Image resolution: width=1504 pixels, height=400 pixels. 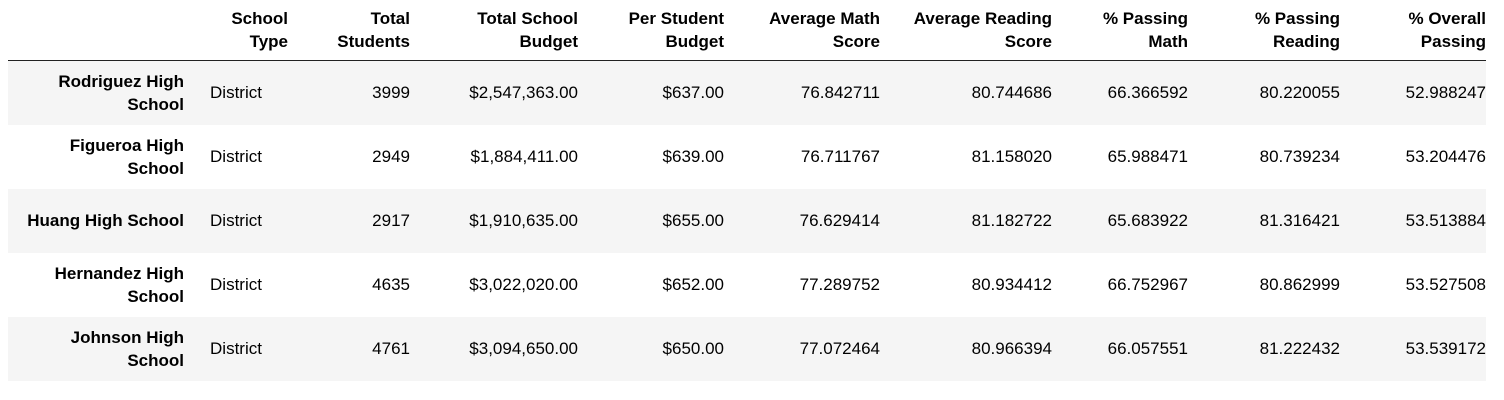 I want to click on table-cell: 80.966394, so click(x=1011, y=348).